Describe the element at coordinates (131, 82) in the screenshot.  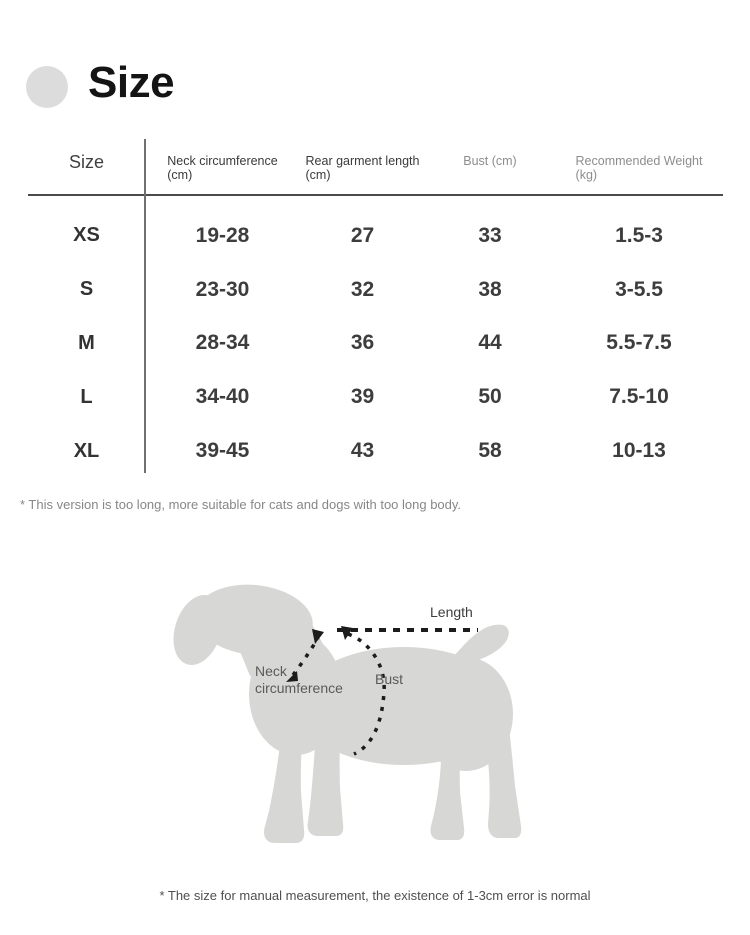
I see `page-title: Size` at that location.